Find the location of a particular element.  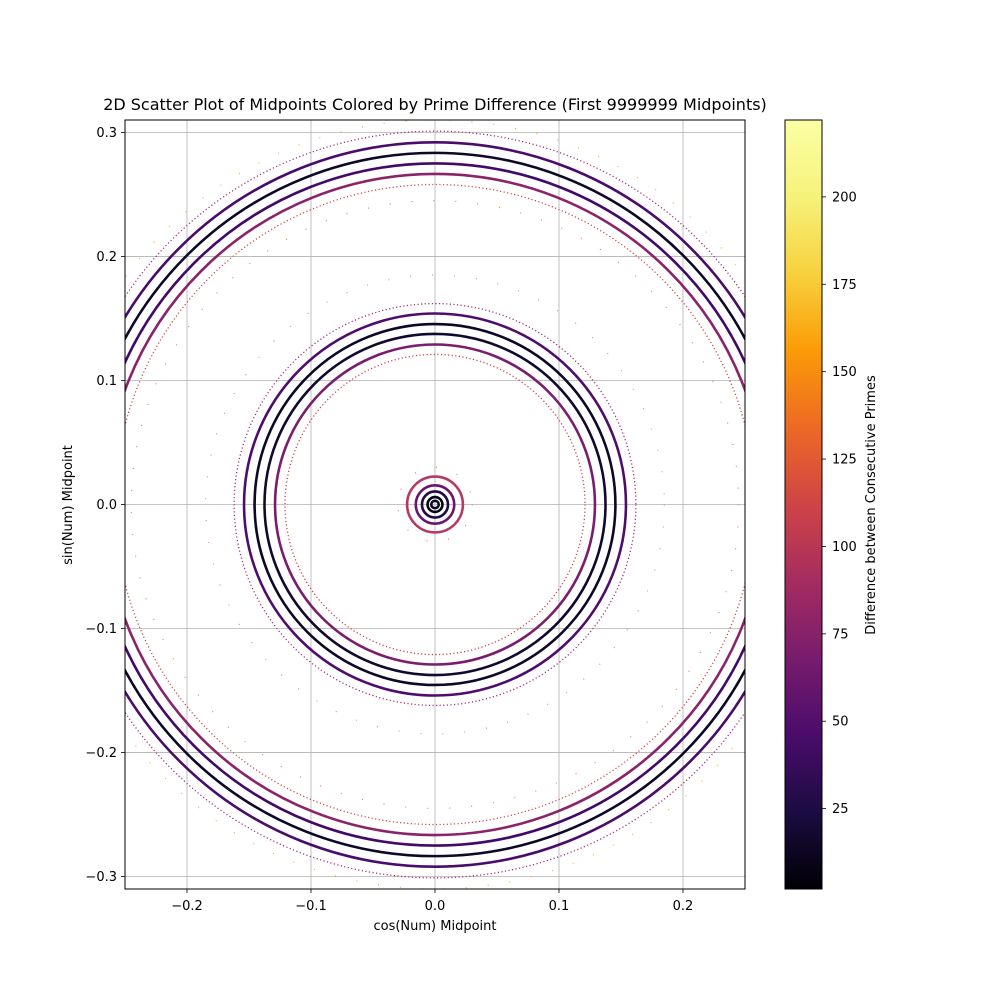

colorbar-tick-label: 25 is located at coordinates (840, 809).